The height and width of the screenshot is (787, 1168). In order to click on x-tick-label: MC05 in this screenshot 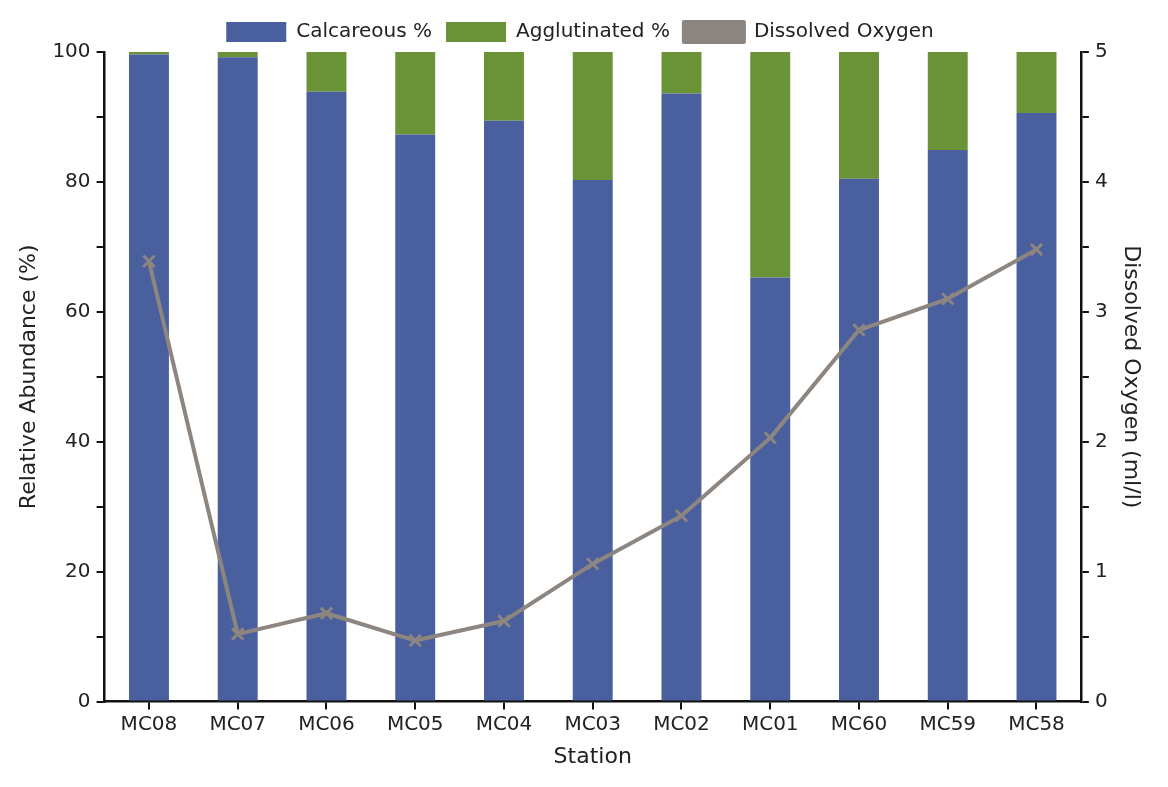, I will do `click(415, 722)`.